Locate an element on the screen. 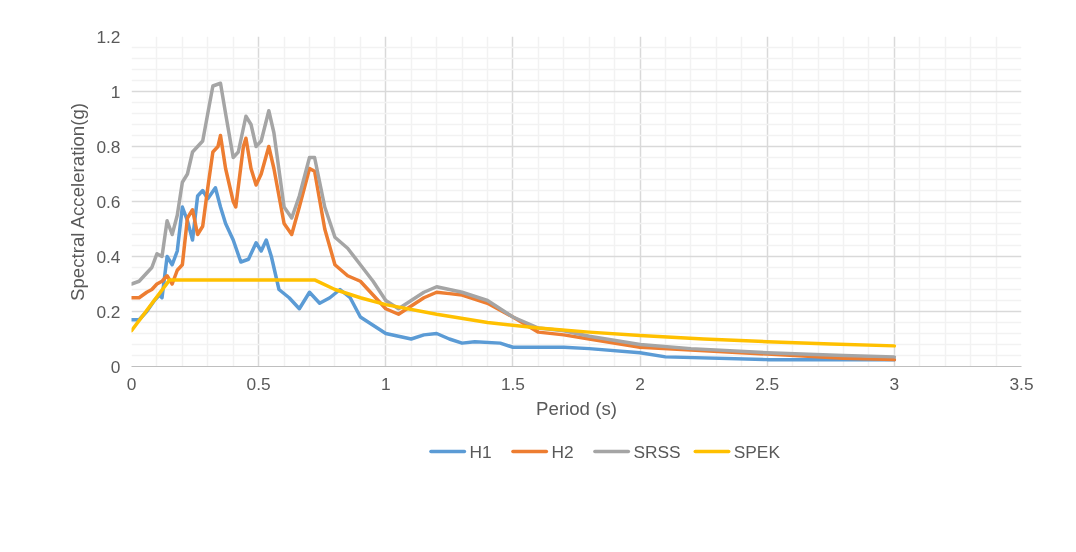  x-tick-label: 1 is located at coordinates (385, 383).